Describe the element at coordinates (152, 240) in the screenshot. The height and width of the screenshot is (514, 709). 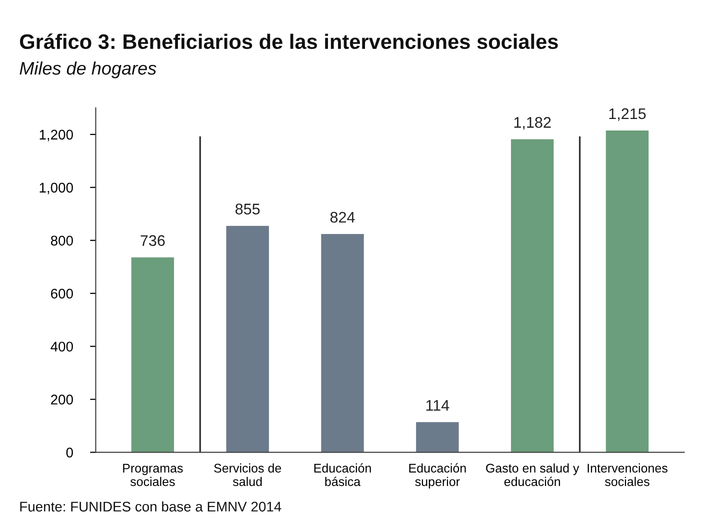
I see `data-label: 736` at that location.